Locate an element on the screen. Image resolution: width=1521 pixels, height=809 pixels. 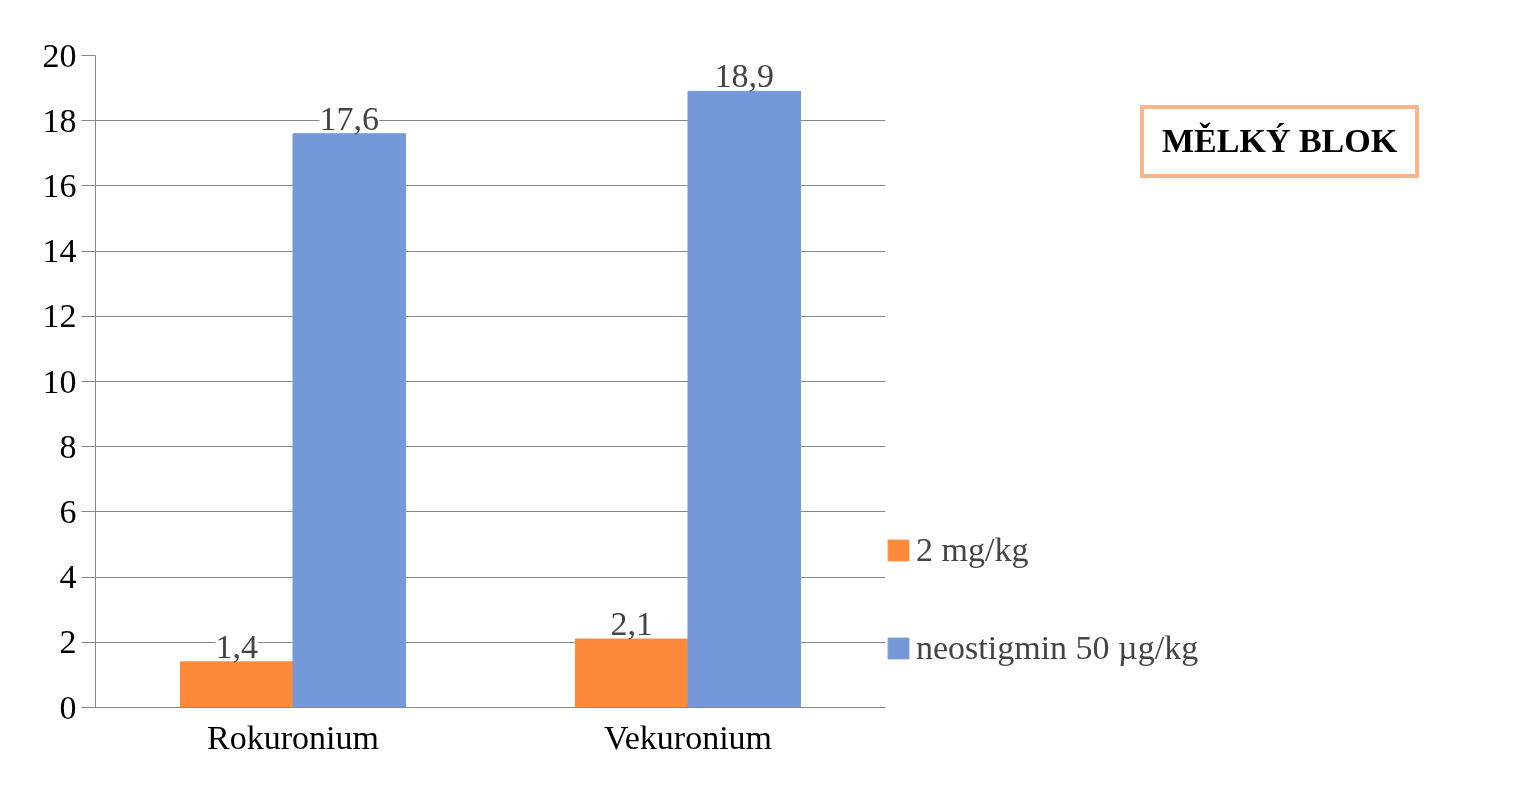
y-tick-label: 16 is located at coordinates (59, 185).